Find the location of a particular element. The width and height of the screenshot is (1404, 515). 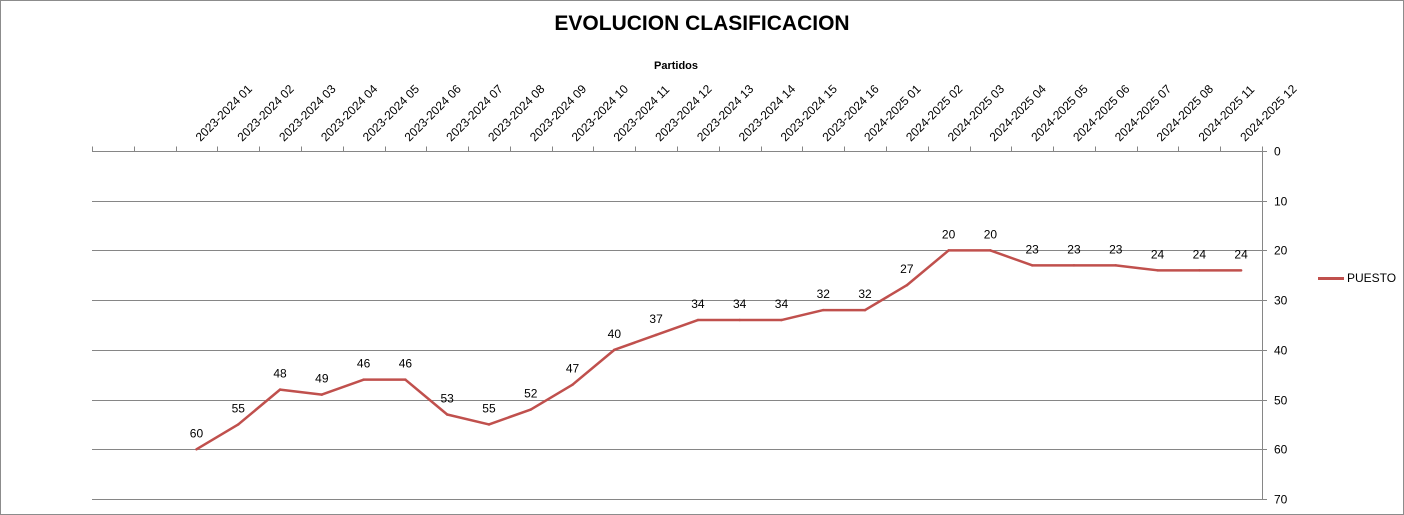

data-label: 52 is located at coordinates (531, 394).